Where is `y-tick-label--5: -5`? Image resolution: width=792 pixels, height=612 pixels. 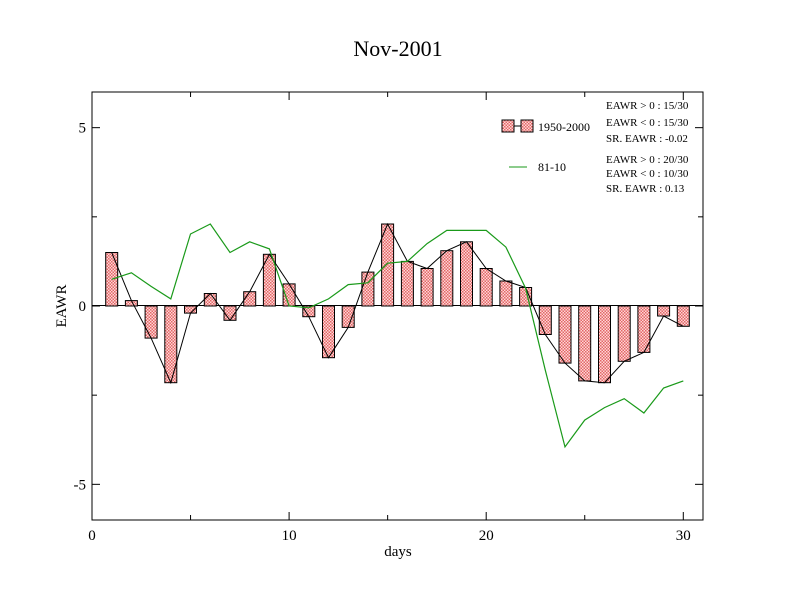 y-tick-label--5: -5 is located at coordinates (80, 485).